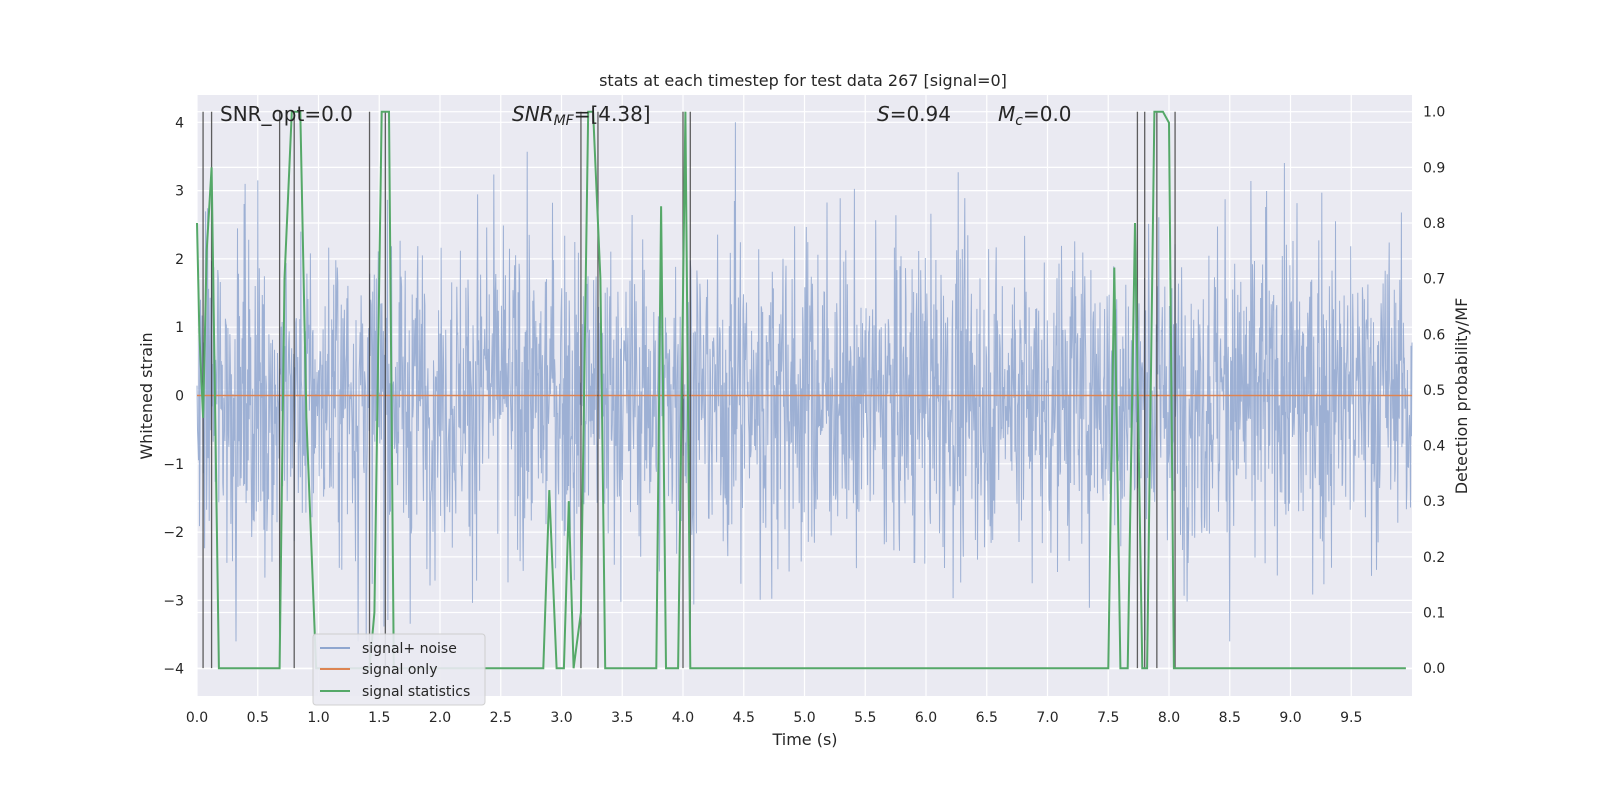  Describe the element at coordinates (1434, 614) in the screenshot. I see `y-right-tick-label: 0.1` at that location.